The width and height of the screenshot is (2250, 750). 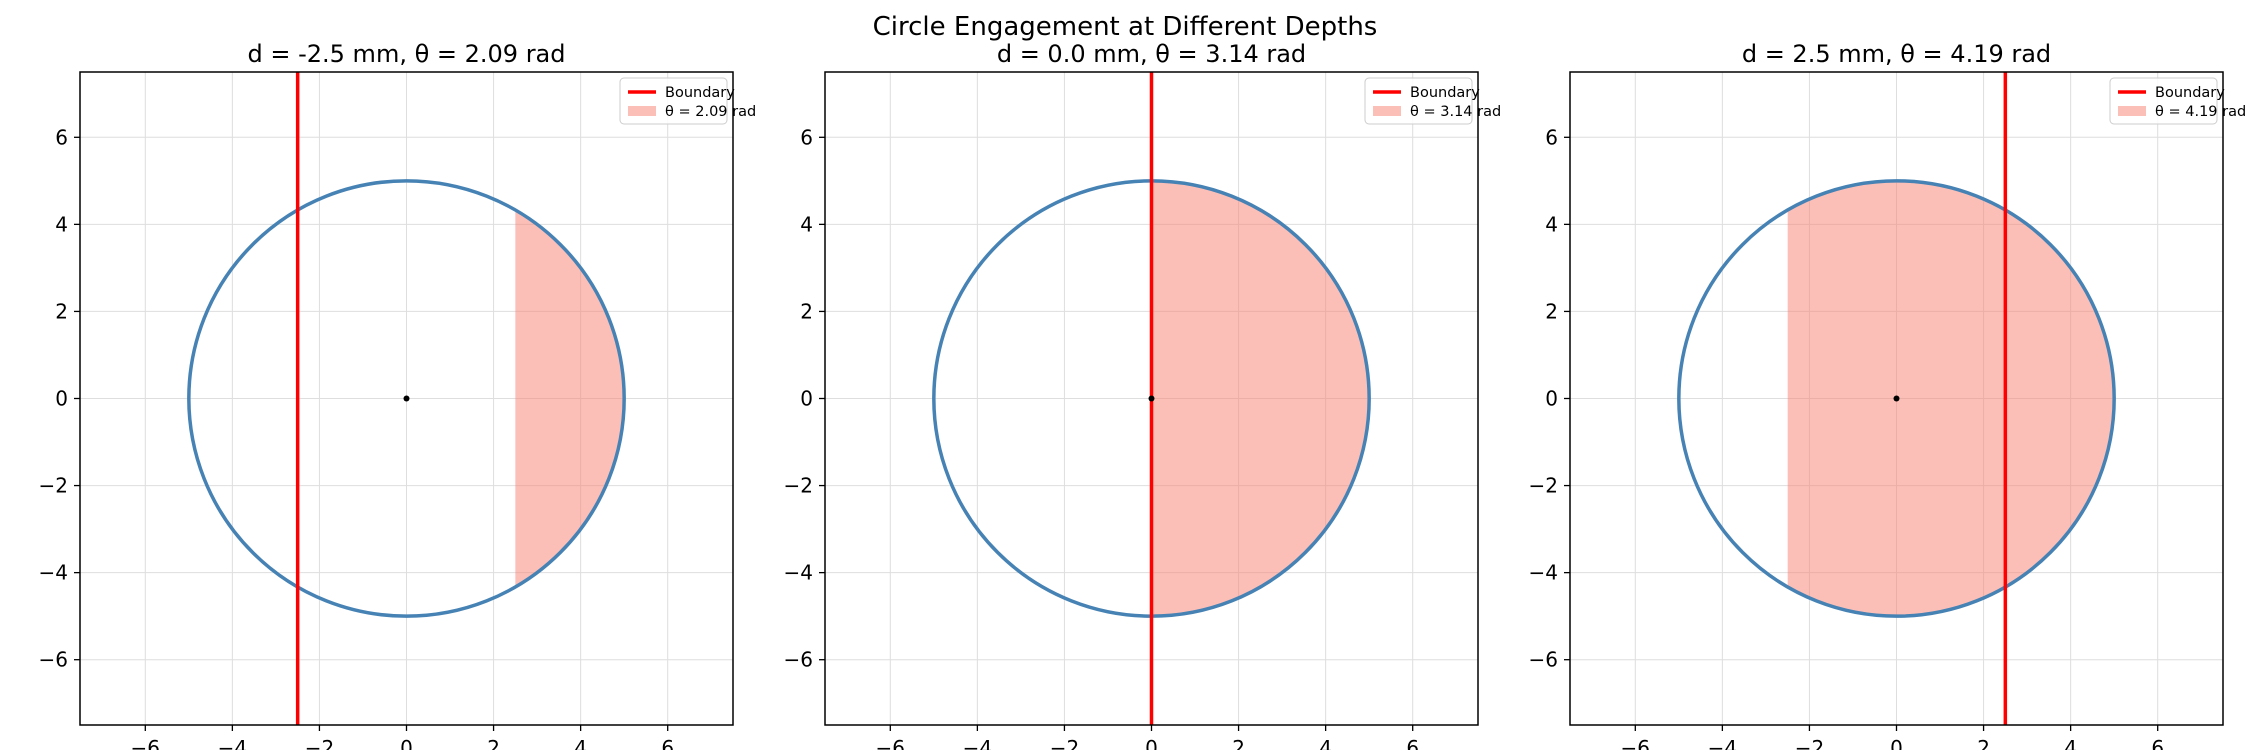 What do you see at coordinates (710, 112) in the screenshot?
I see `legend-region-label: θ = 2.09 rad` at bounding box center [710, 112].